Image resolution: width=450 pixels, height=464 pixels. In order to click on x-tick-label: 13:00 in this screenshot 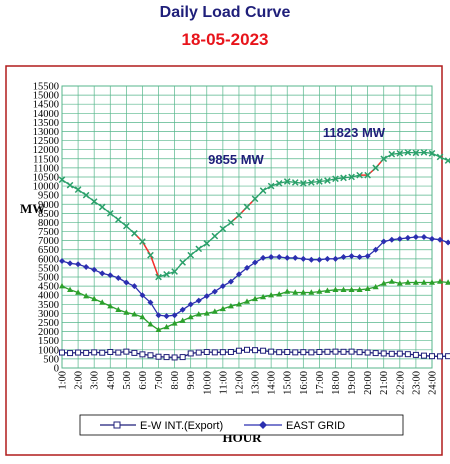, I will do `click(256, 383)`.